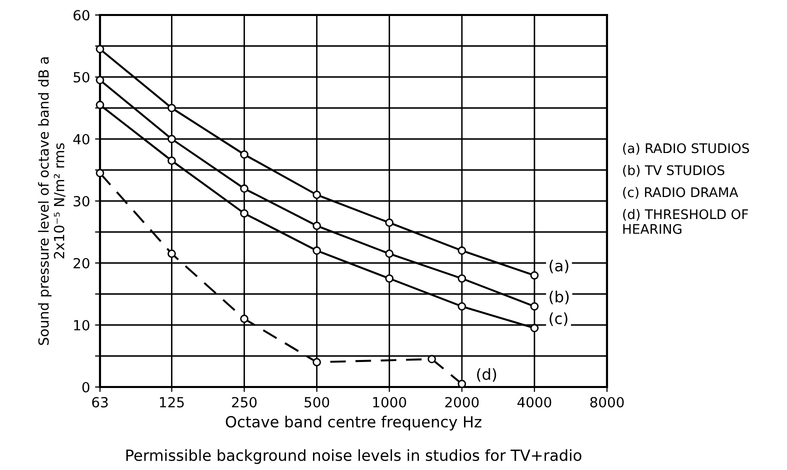 This screenshot has height=470, width=787. Describe the element at coordinates (534, 402) in the screenshot. I see `x-tick-label: 4000` at that location.